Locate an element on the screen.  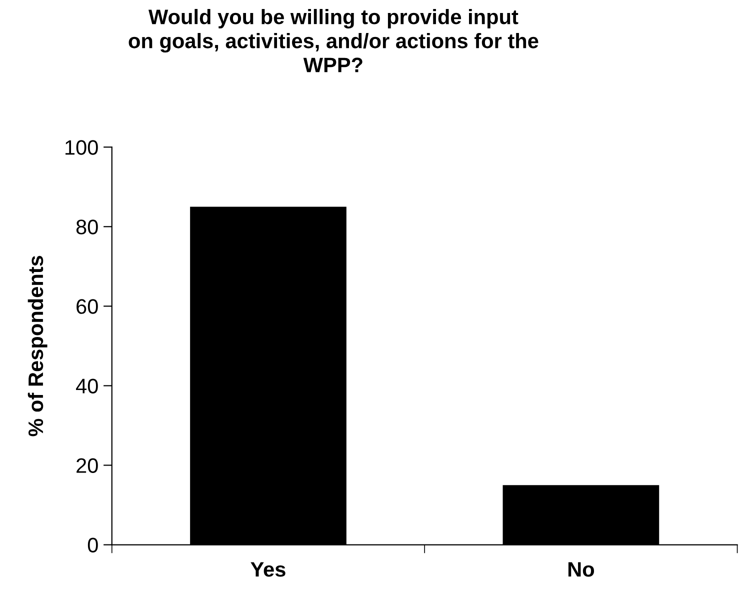
y-tick-label: 40 is located at coordinates (87, 386).